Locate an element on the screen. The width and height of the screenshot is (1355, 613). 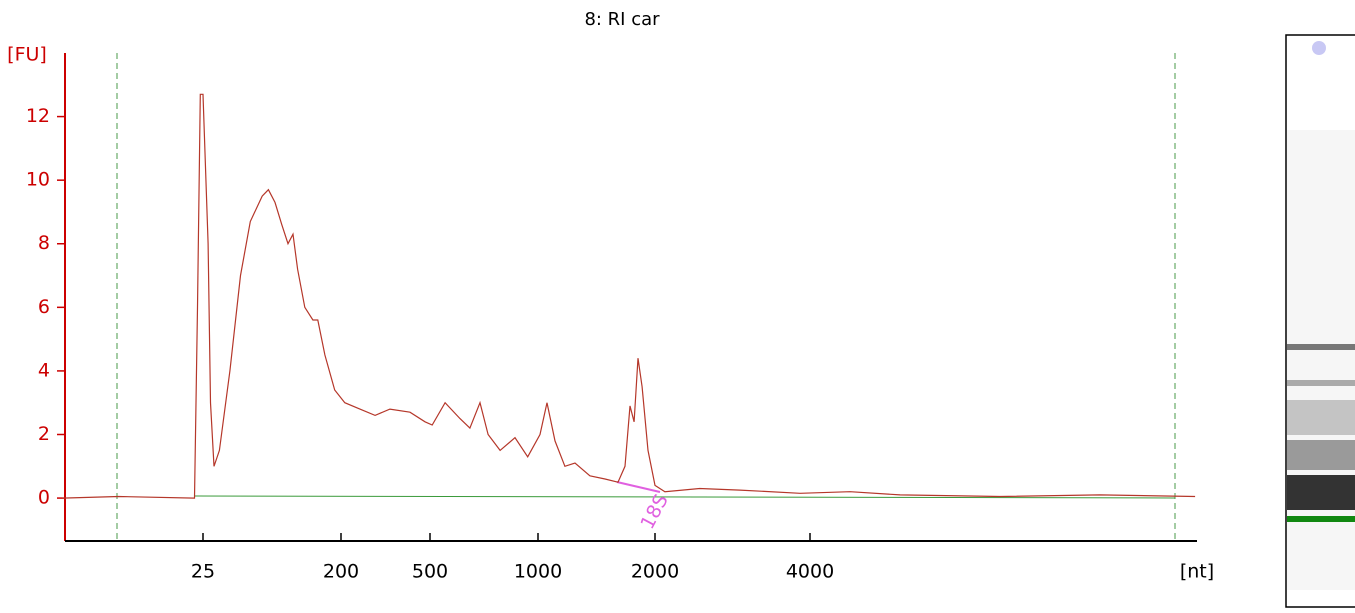
gel-lane is located at coordinates (1320, 321).